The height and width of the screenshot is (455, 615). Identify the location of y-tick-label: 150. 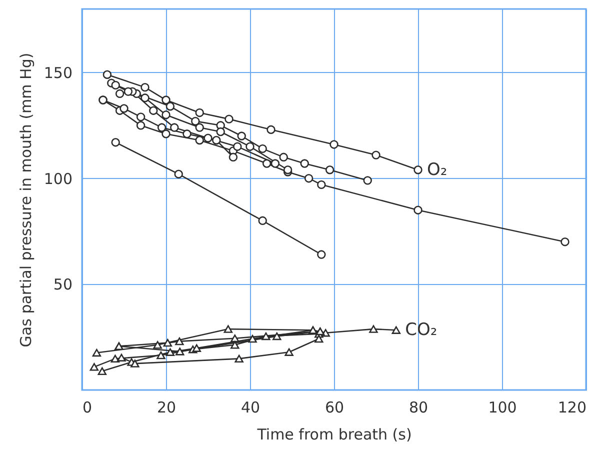
(58, 73).